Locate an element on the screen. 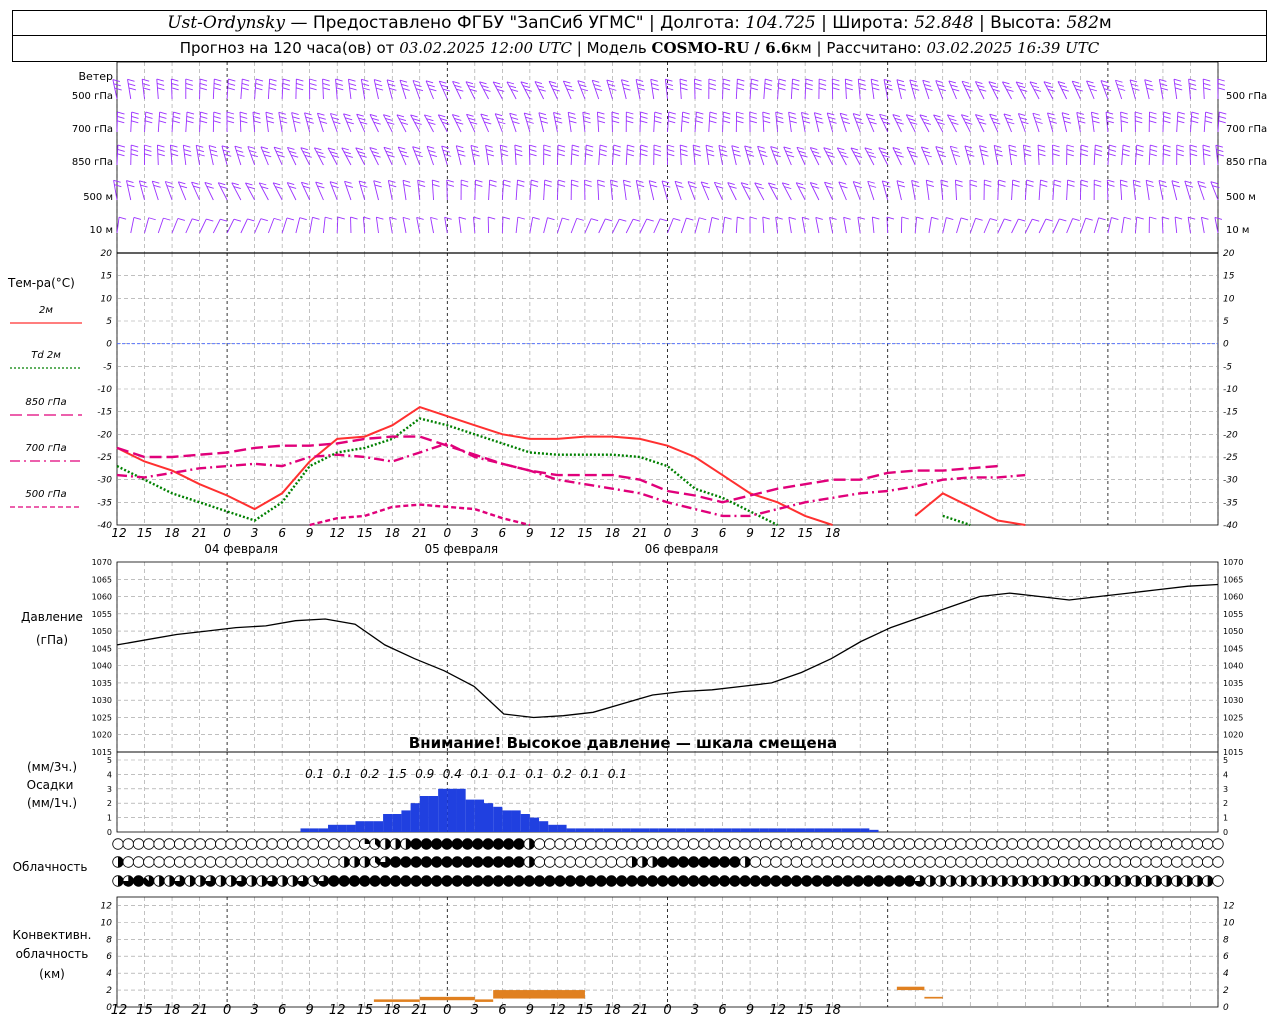 The height and width of the screenshot is (1024, 1280). pressure-unit: (гПа) is located at coordinates (52, 640).